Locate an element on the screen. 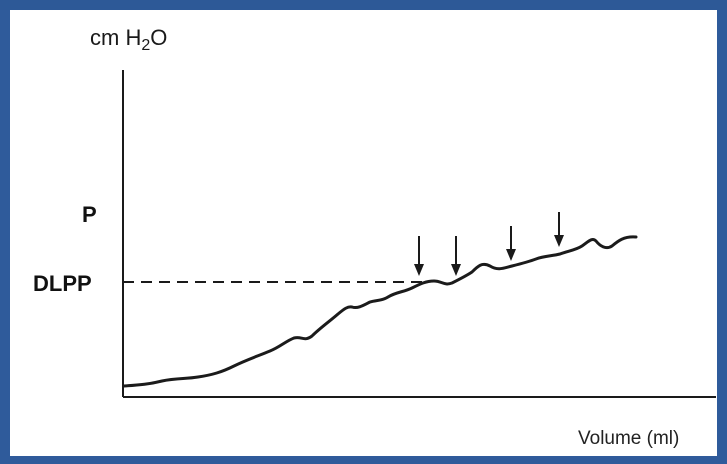 The width and height of the screenshot is (727, 464). x-axis-title: Volume (ml) is located at coordinates (628, 438).